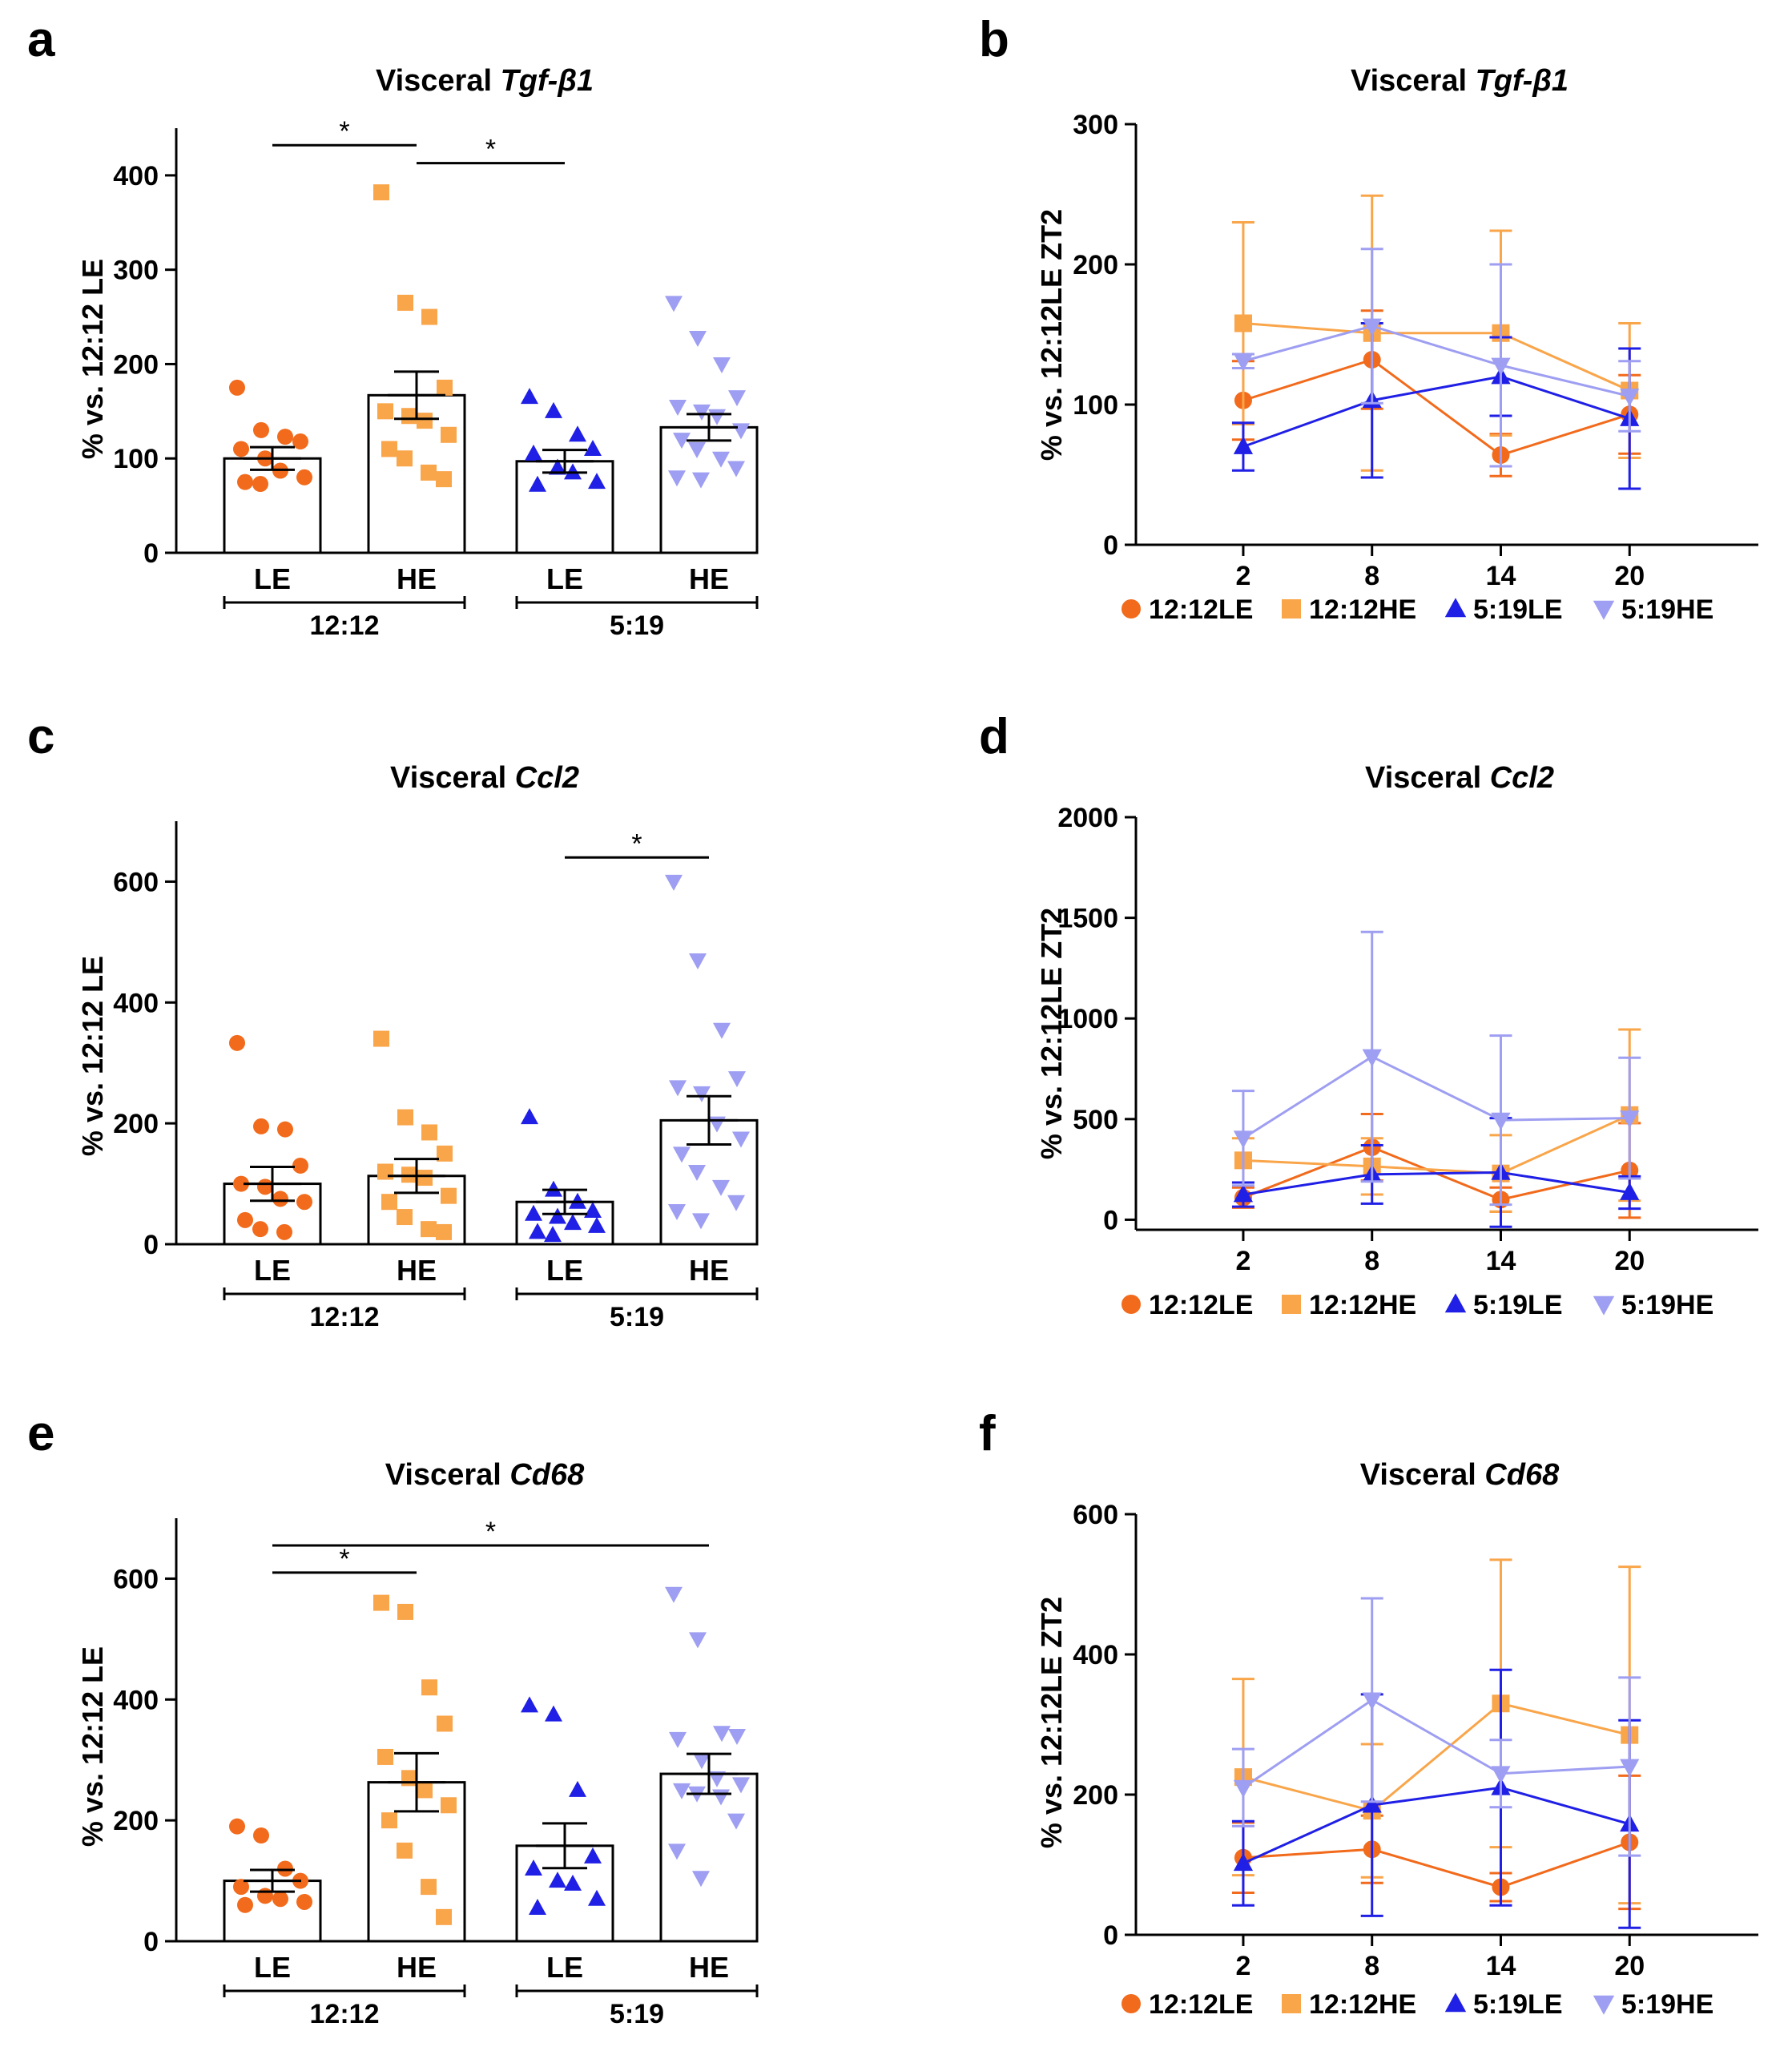  I want to click on y-tick-label: 400, so click(1095, 1655).